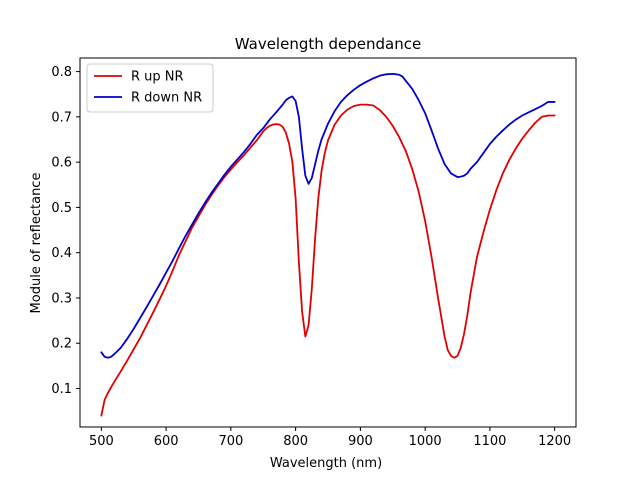 This screenshot has height=480, width=640. I want to click on y-axis: 0.1 0.2 0.3 0.4 0.5 0.6 0.7 0.8, so click(65, 231).